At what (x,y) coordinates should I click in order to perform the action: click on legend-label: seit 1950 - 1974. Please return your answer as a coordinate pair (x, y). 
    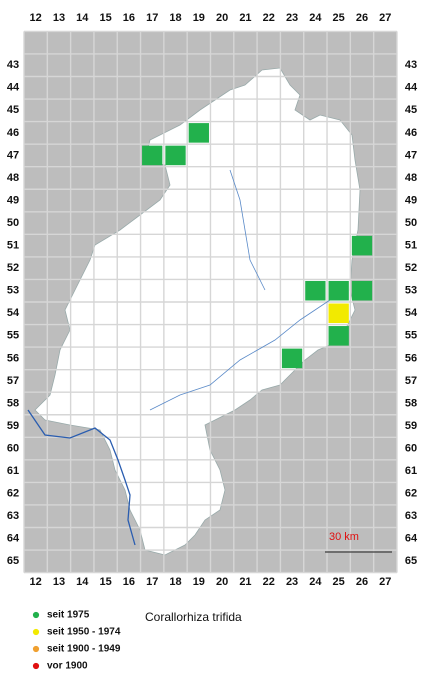
    Looking at the image, I should click on (84, 632).